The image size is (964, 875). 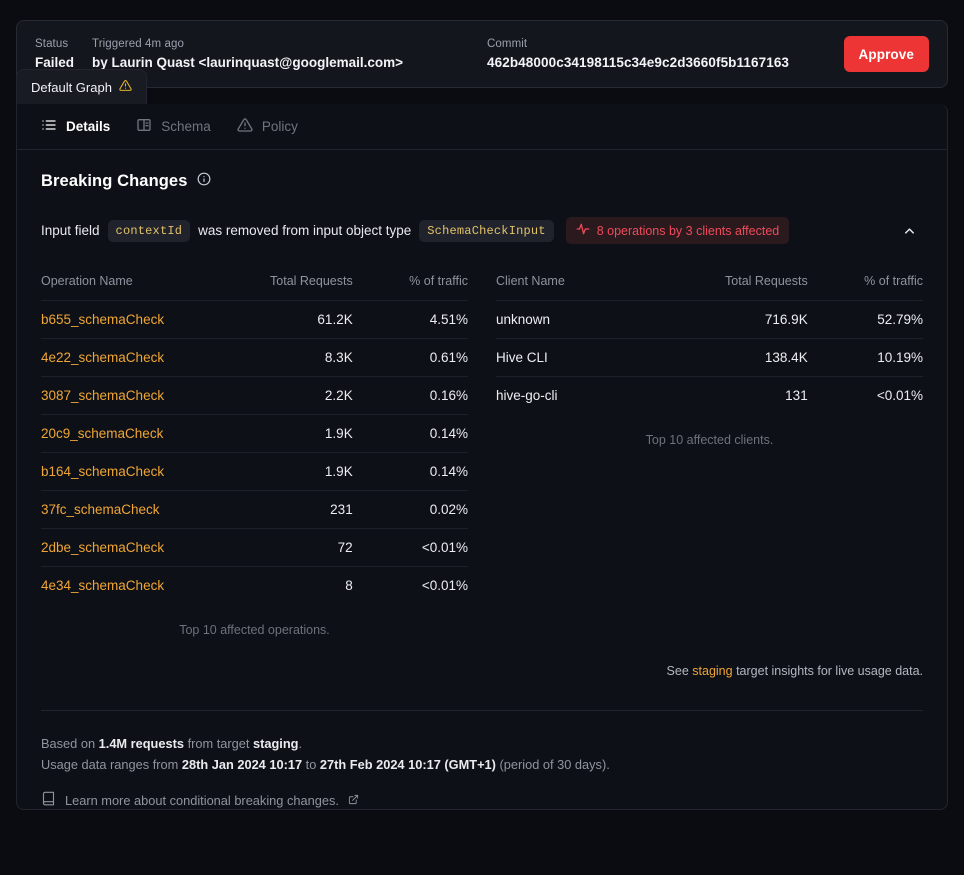 I want to click on status-block: Status Failed, so click(x=54, y=54).